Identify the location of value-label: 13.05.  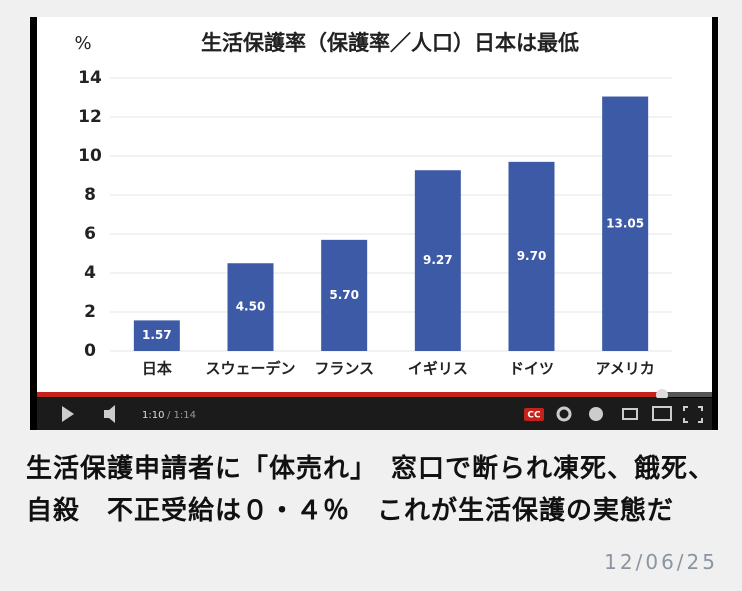
(625, 223).